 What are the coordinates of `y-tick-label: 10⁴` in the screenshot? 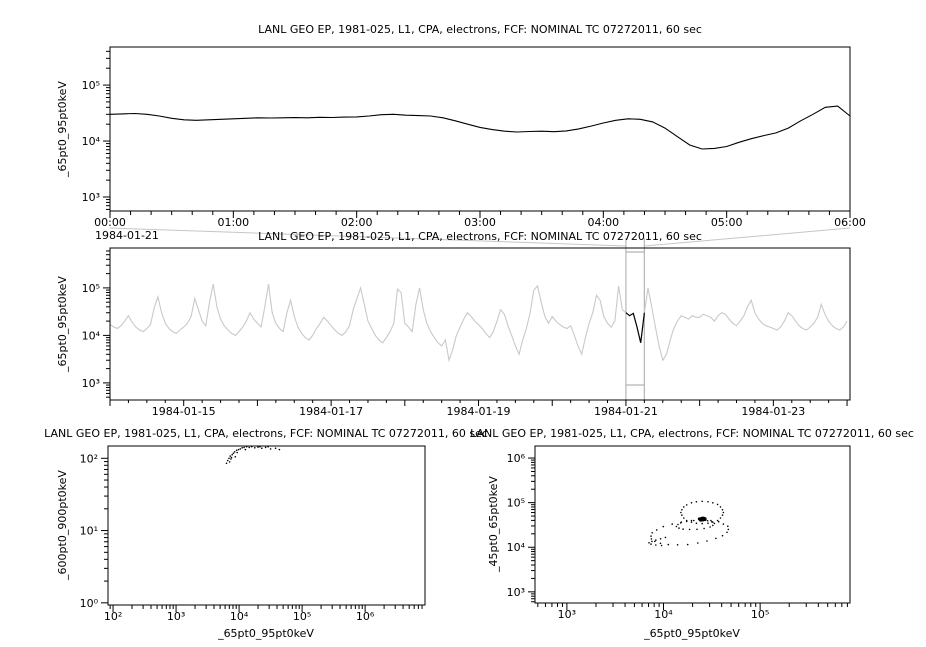 It's located at (91, 335).